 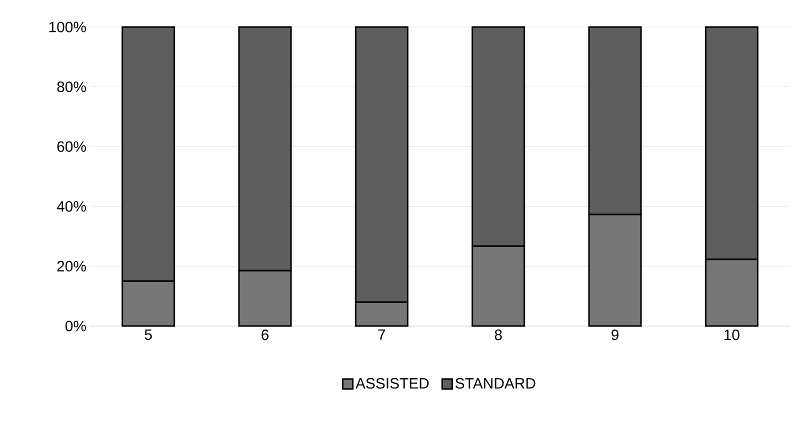 I want to click on legend-label: ASSISTED, so click(x=392, y=383).